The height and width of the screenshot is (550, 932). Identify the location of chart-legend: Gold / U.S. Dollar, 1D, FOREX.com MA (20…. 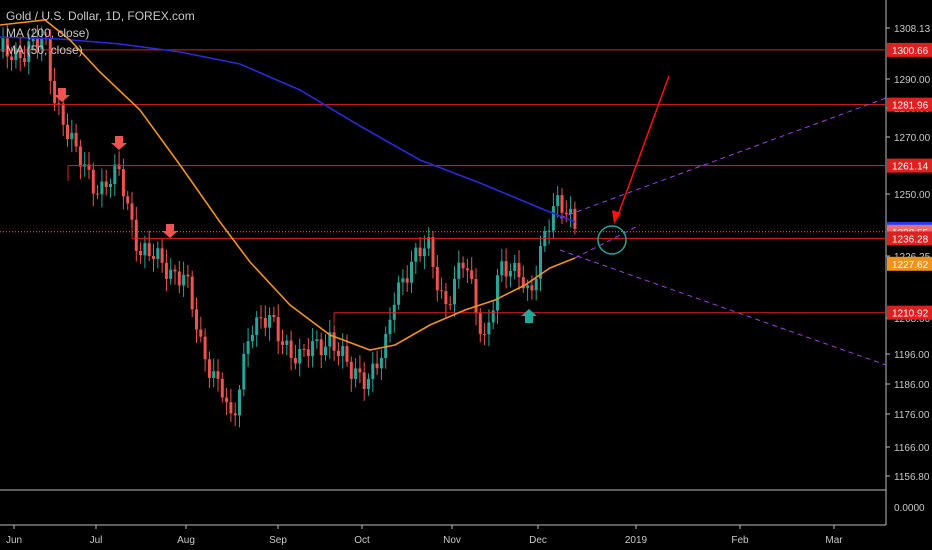
(100, 33).